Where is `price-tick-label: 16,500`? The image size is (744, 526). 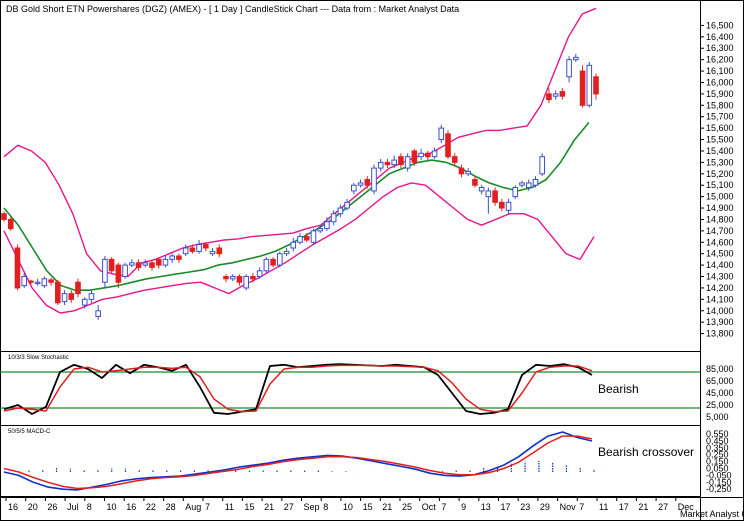 price-tick-label: 16,500 is located at coordinates (720, 25).